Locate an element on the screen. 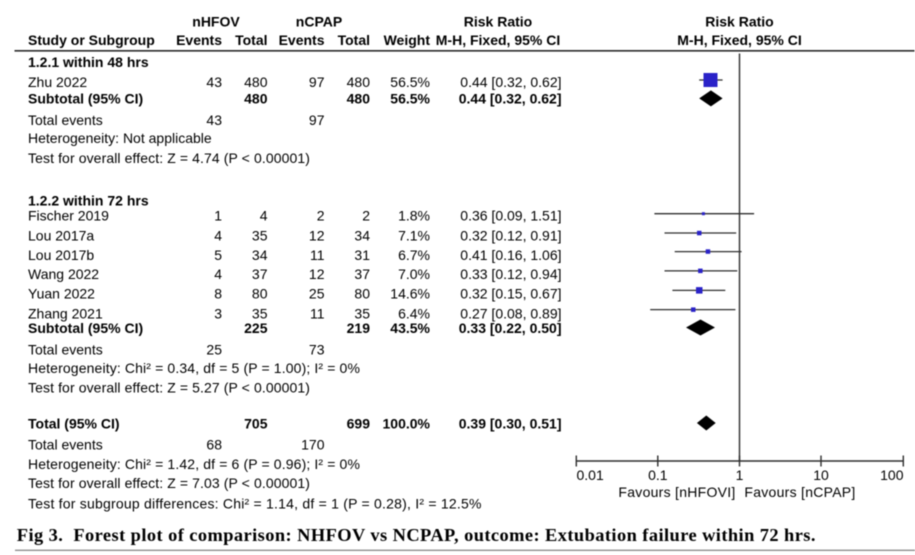 The width and height of the screenshot is (915, 555). svg-text: 6.4% is located at coordinates (414, 314).